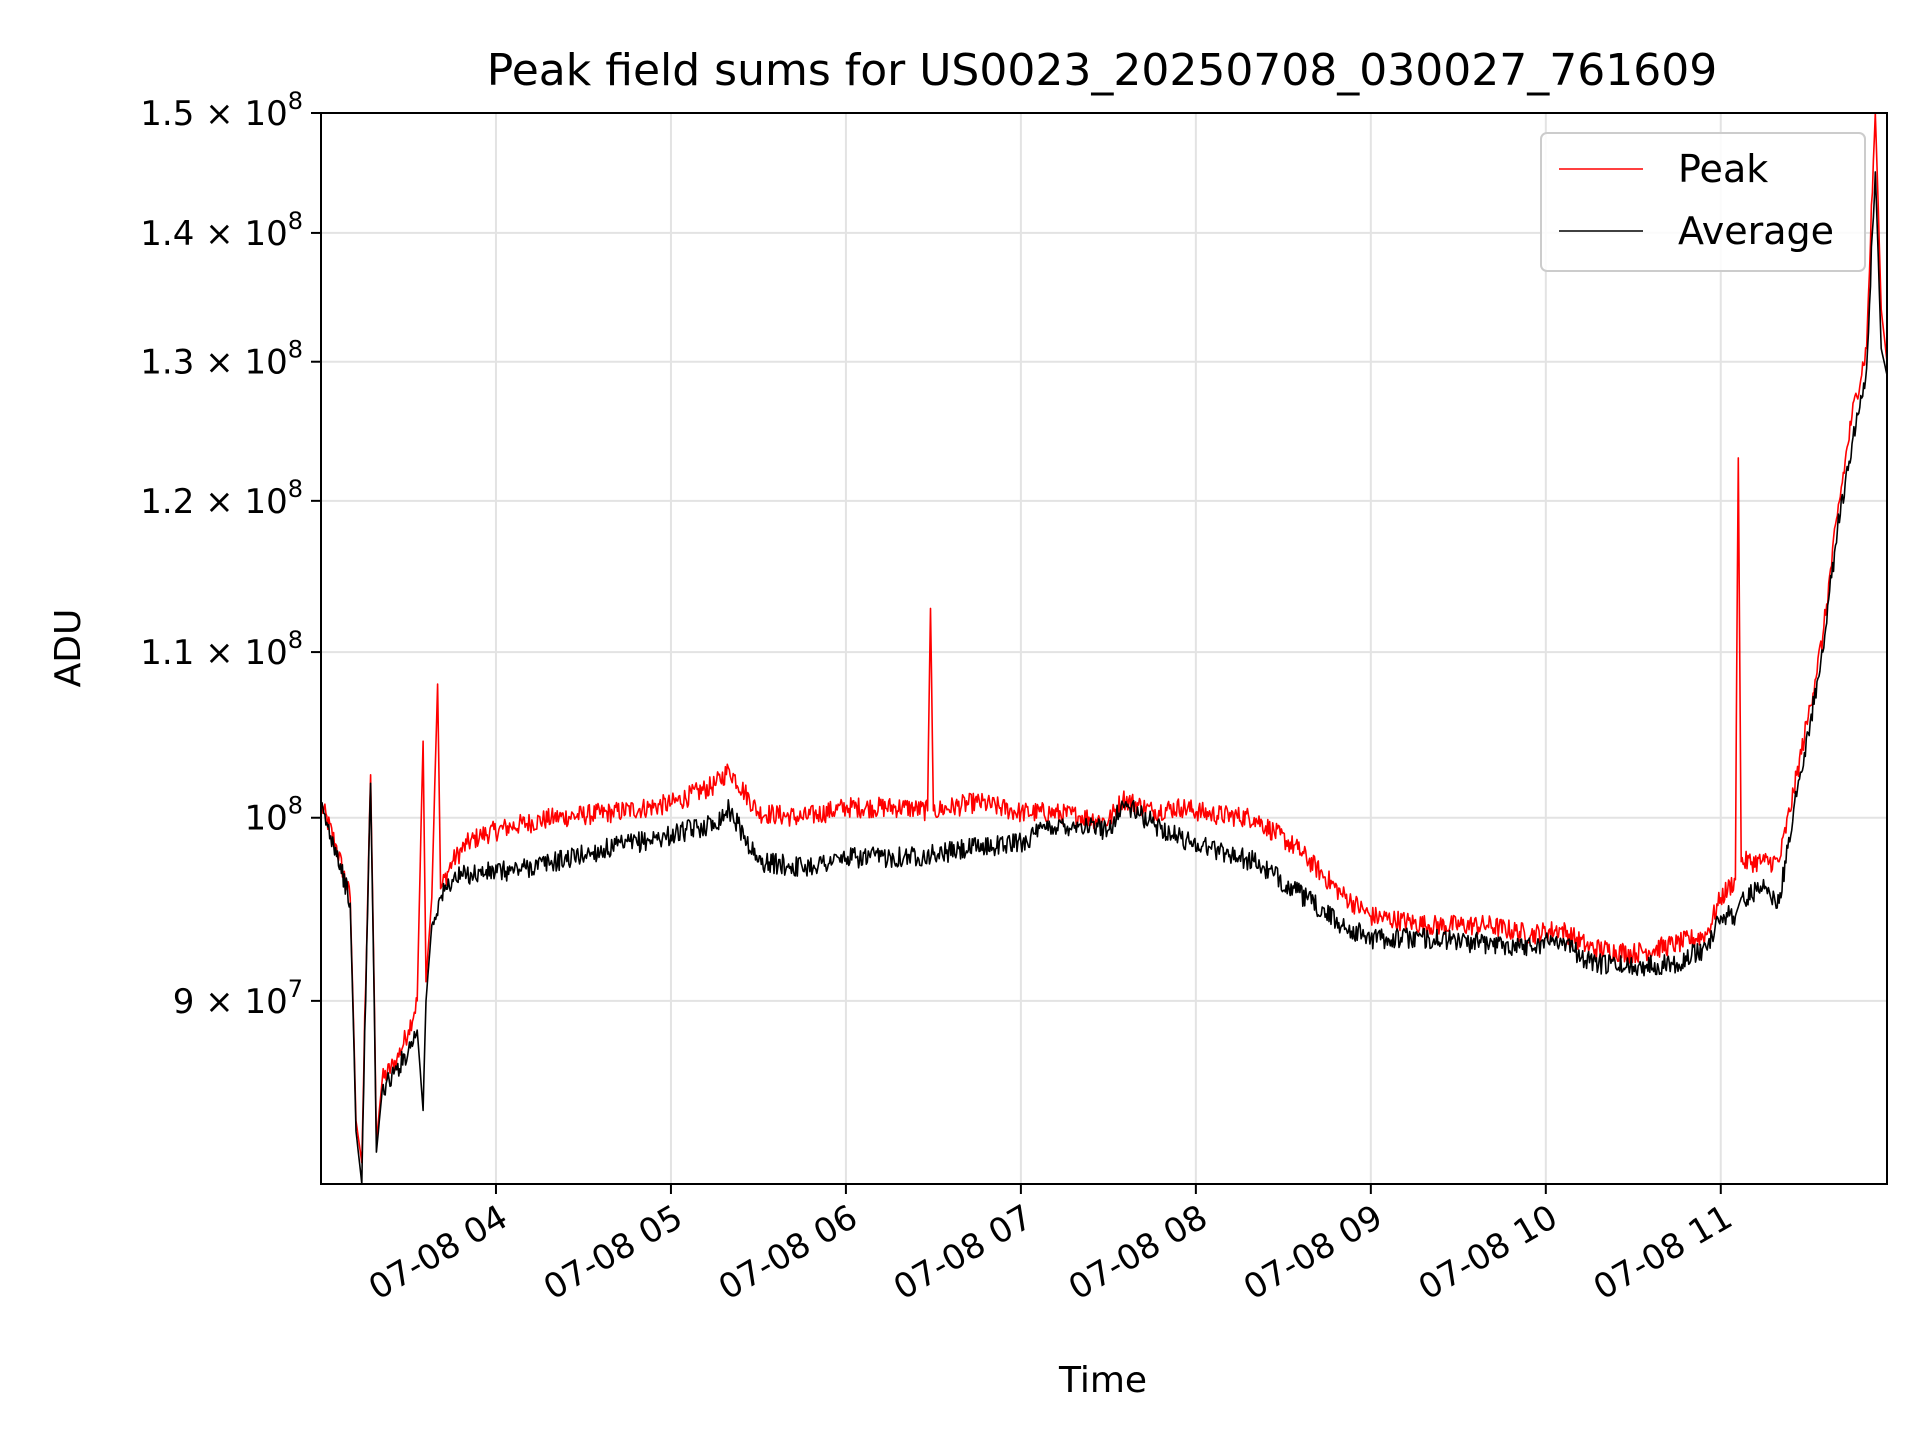  Describe the element at coordinates (221, 498) in the screenshot. I see `y-tick-label: 1.2 × 108` at that location.